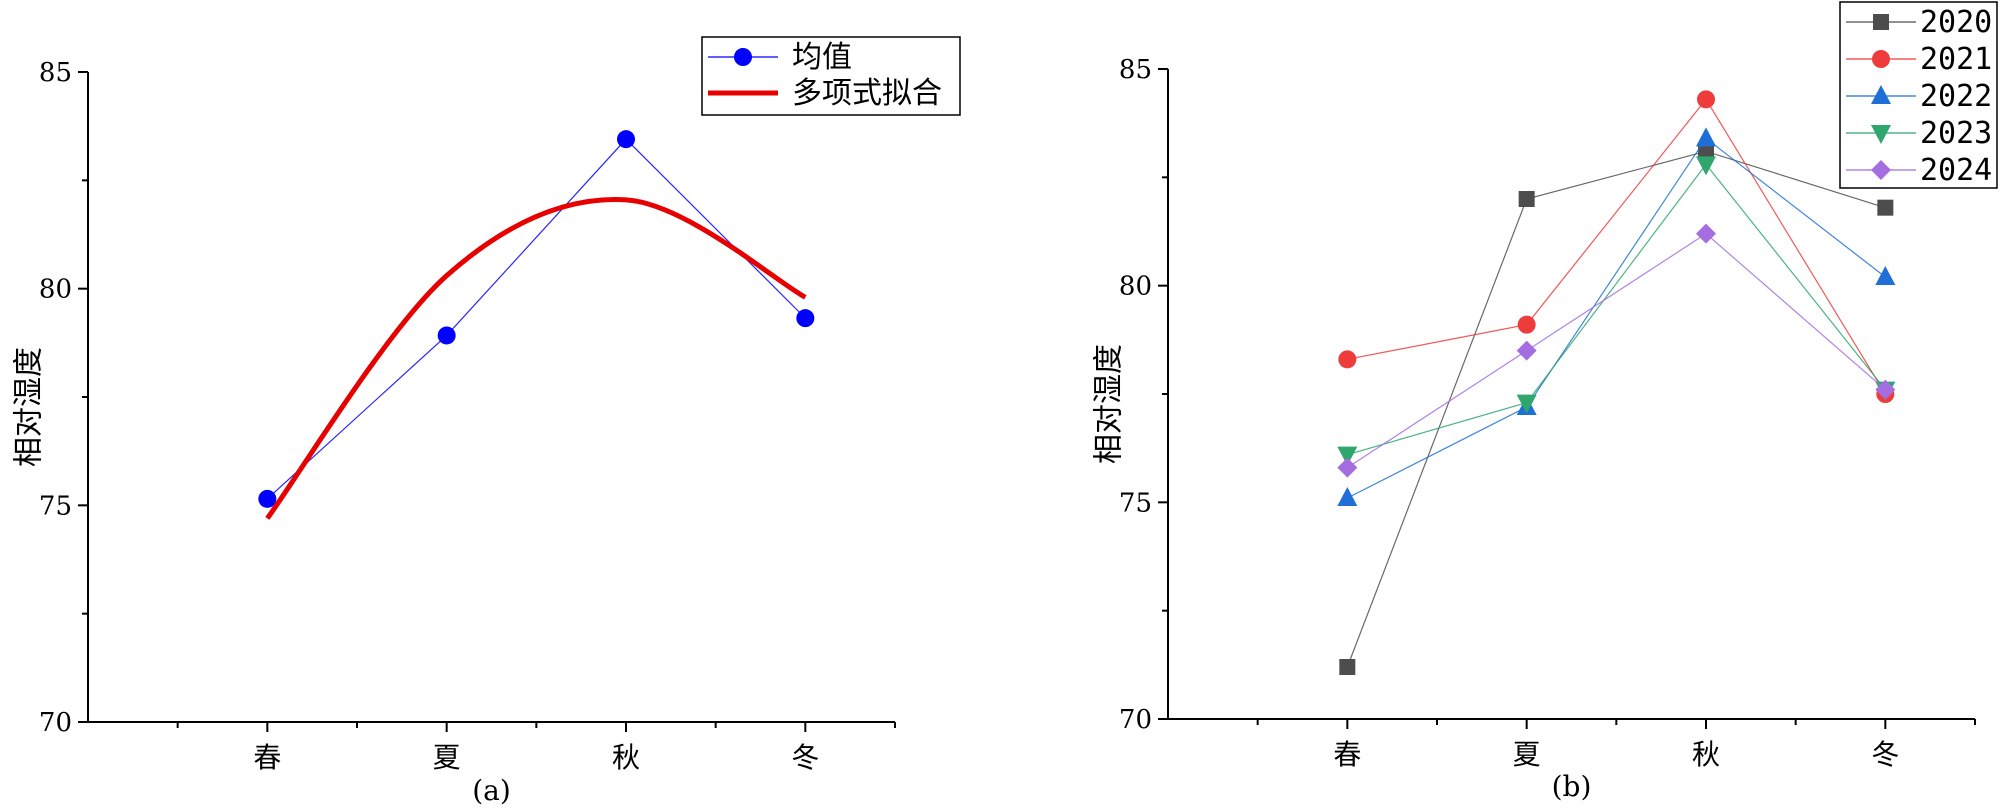 The image size is (2000, 812). Describe the element at coordinates (1956, 170) in the screenshot. I see `legend-label: 2024` at that location.